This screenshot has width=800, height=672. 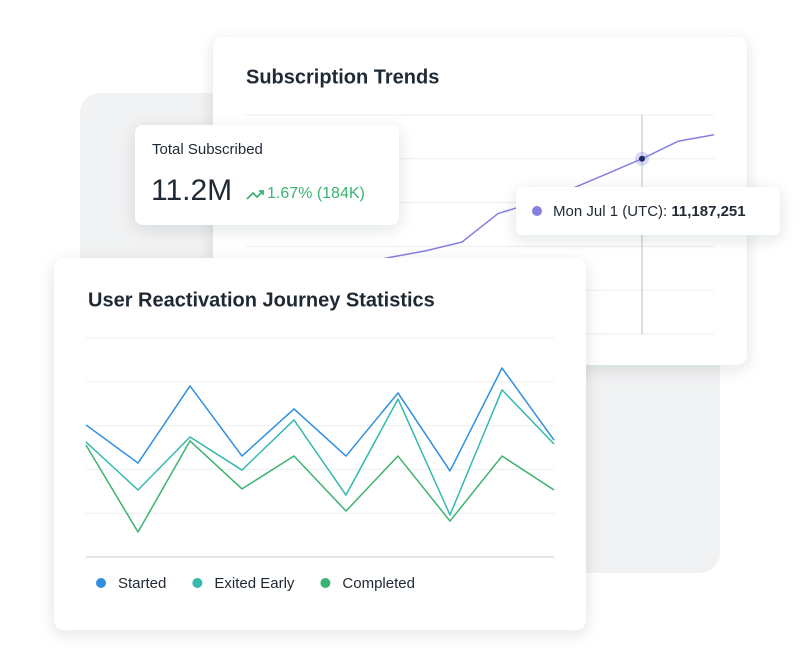 I want to click on tooltip: Mon Jul 1 (UTC): 11,187,251, so click(x=648, y=211).